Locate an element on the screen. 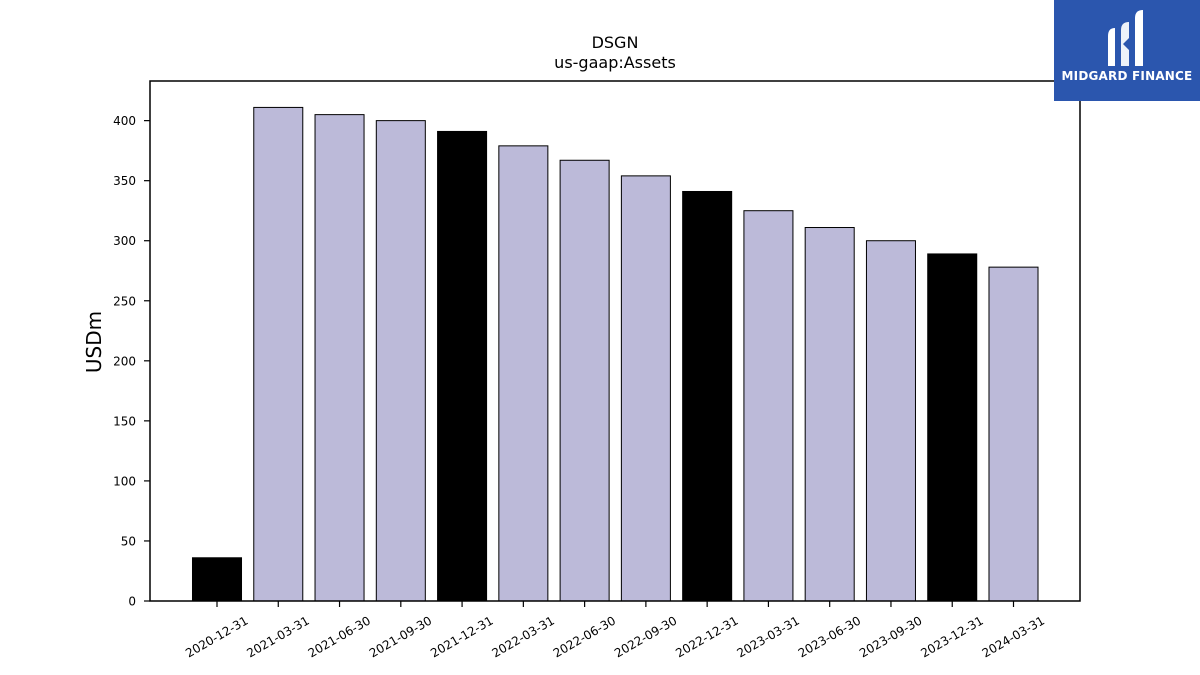  x-tick-label: 2023-06-30 is located at coordinates (829, 636).